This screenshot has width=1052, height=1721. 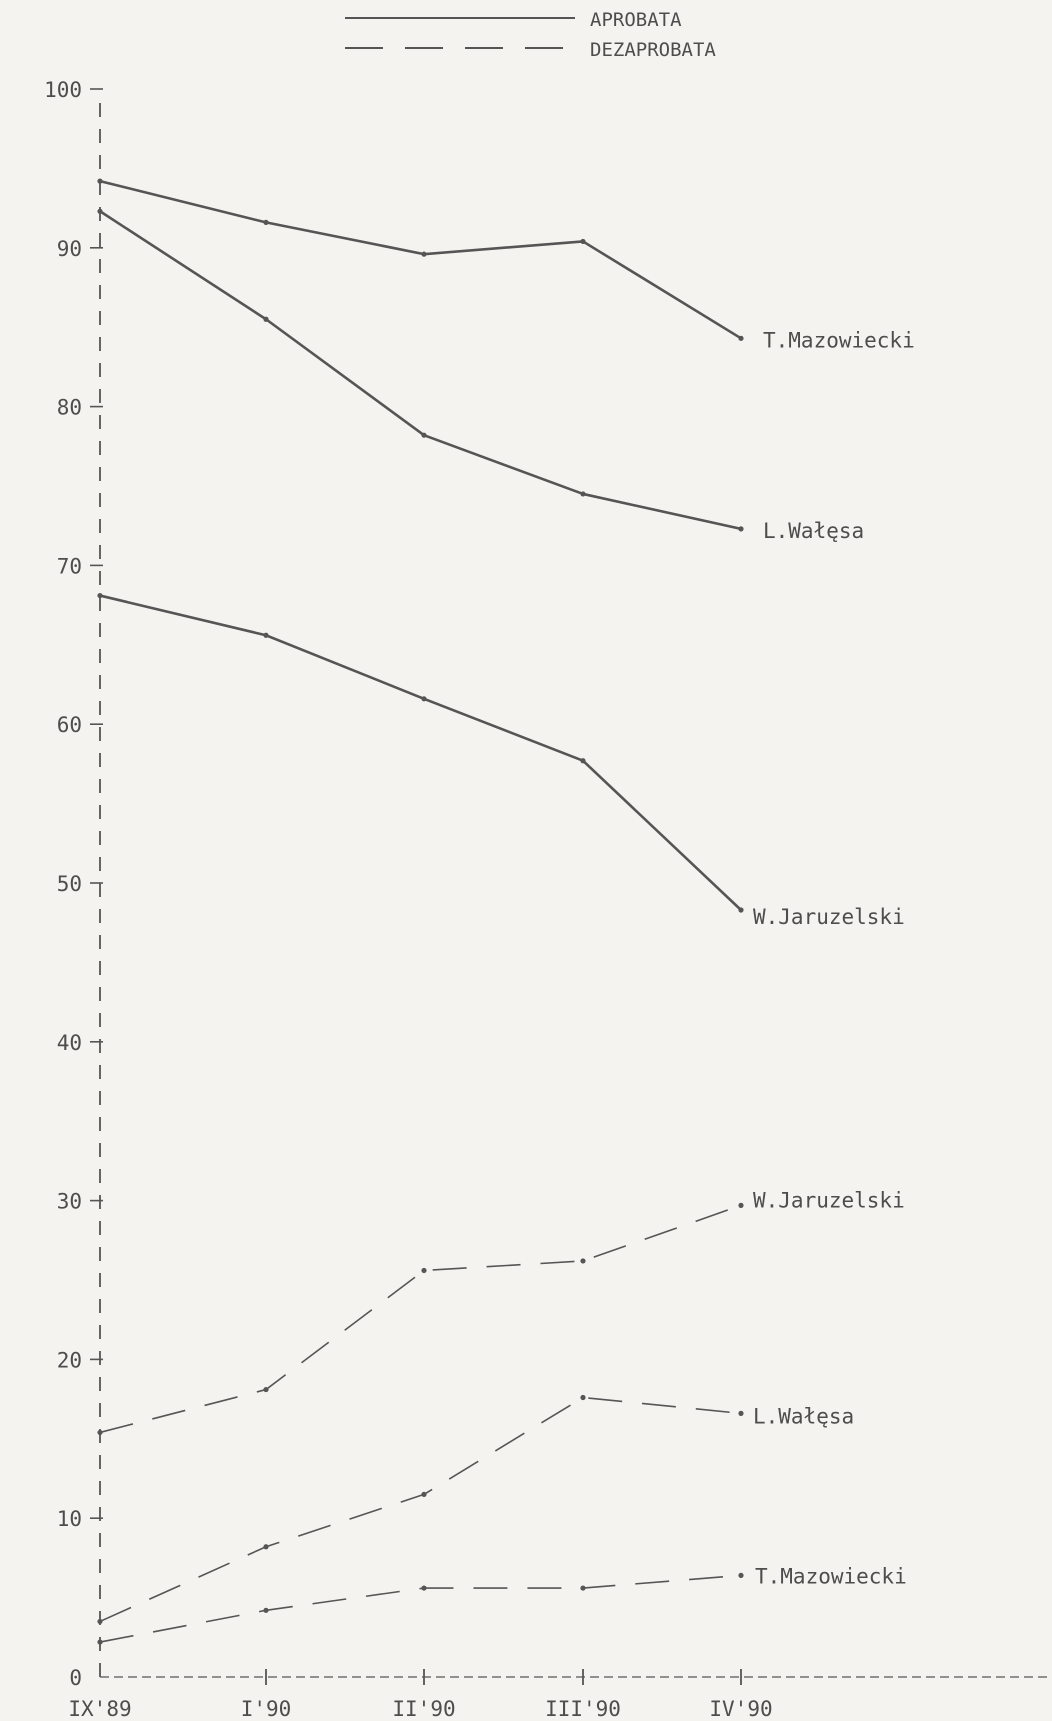 What do you see at coordinates (653, 50) in the screenshot?
I see `legend-label-dezaprobata: DEZAPROBATA` at bounding box center [653, 50].